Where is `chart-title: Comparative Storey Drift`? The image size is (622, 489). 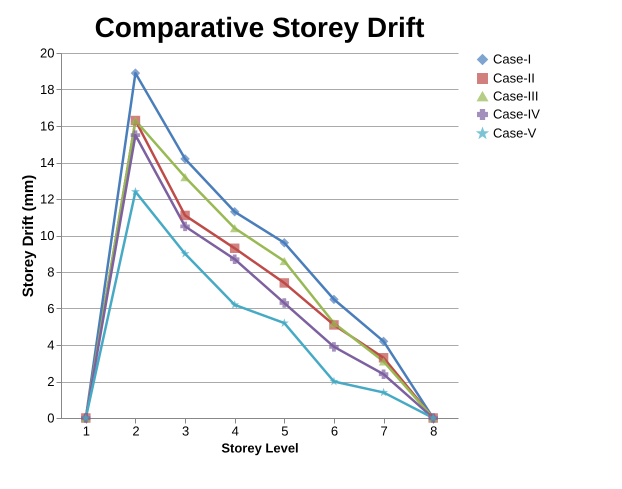
chart-title: Comparative Storey Drift is located at coordinates (259, 27).